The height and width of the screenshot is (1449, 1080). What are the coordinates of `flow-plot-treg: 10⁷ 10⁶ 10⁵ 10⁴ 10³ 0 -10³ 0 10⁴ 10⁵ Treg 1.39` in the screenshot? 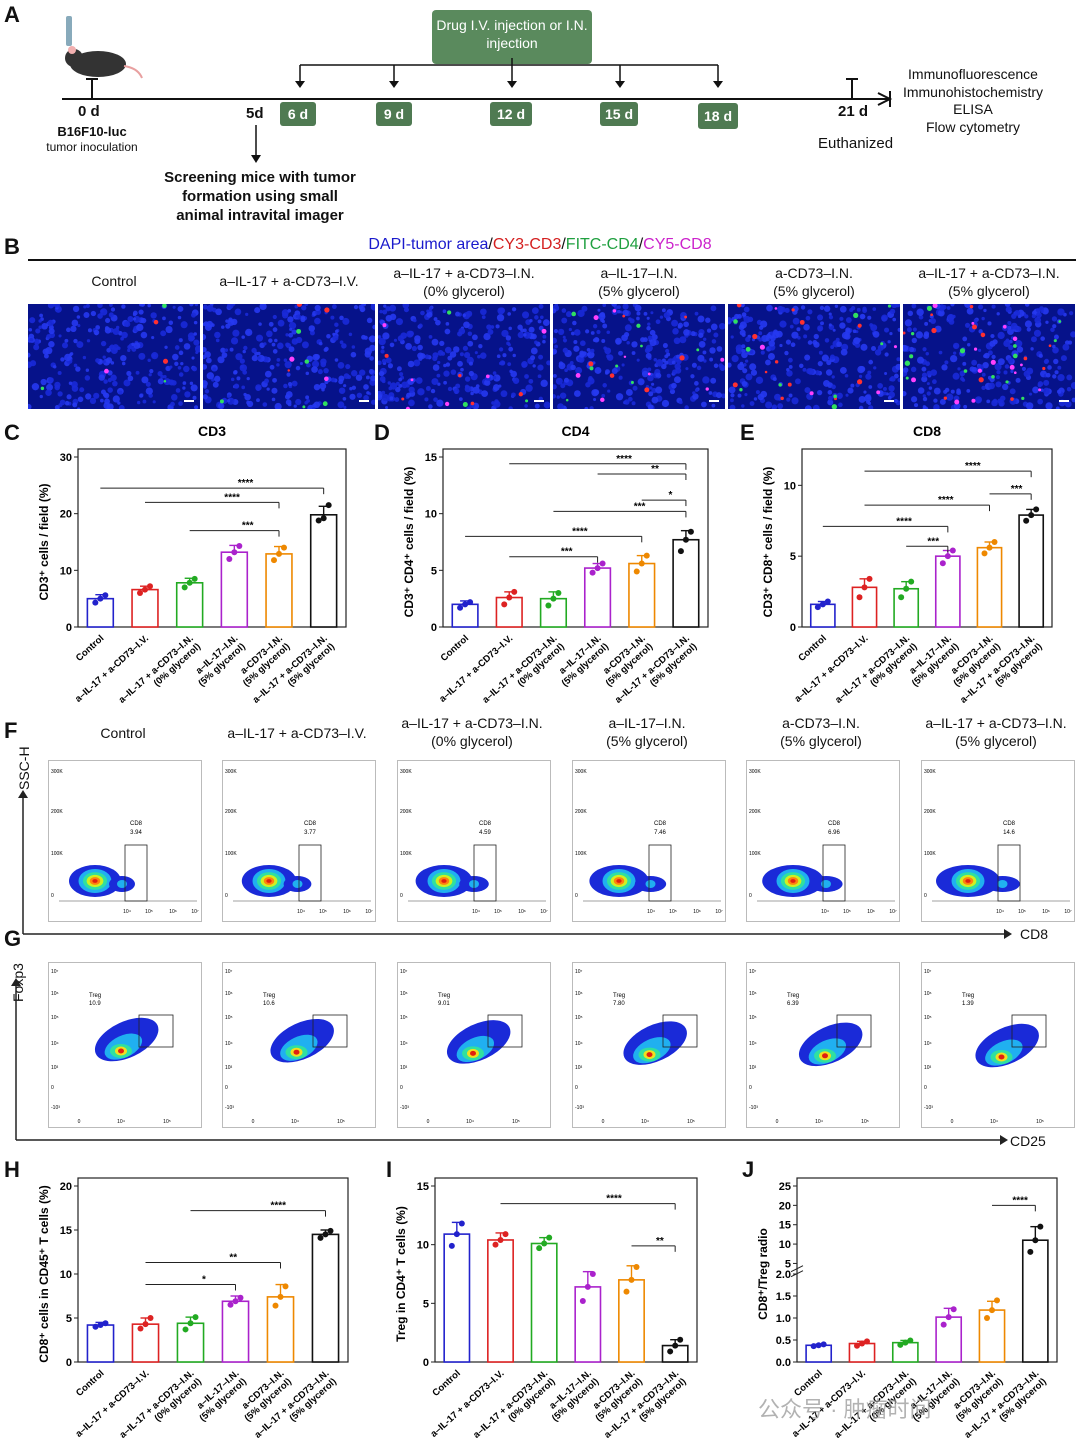 It's located at (998, 1045).